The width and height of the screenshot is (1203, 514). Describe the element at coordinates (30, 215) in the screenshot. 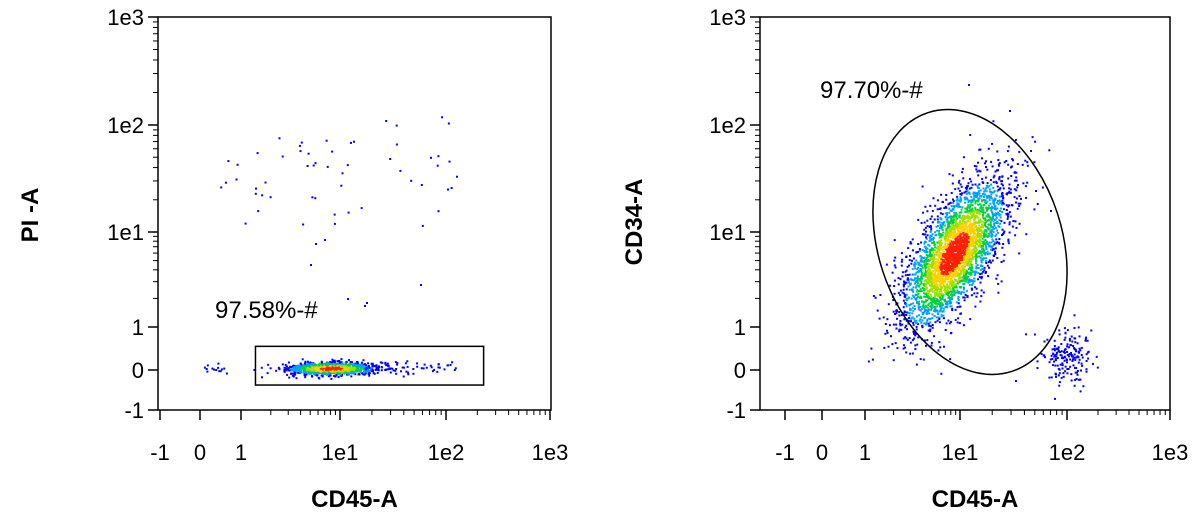

I see `y-axis-title: PI -A` at that location.